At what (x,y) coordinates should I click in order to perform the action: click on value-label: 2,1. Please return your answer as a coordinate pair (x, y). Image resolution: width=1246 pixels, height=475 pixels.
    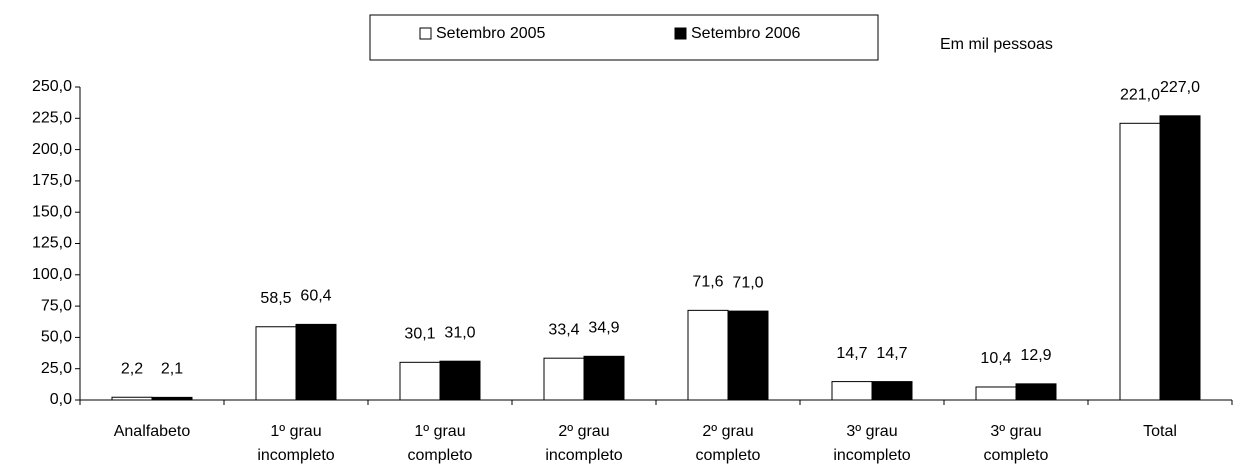
    Looking at the image, I should click on (172, 369).